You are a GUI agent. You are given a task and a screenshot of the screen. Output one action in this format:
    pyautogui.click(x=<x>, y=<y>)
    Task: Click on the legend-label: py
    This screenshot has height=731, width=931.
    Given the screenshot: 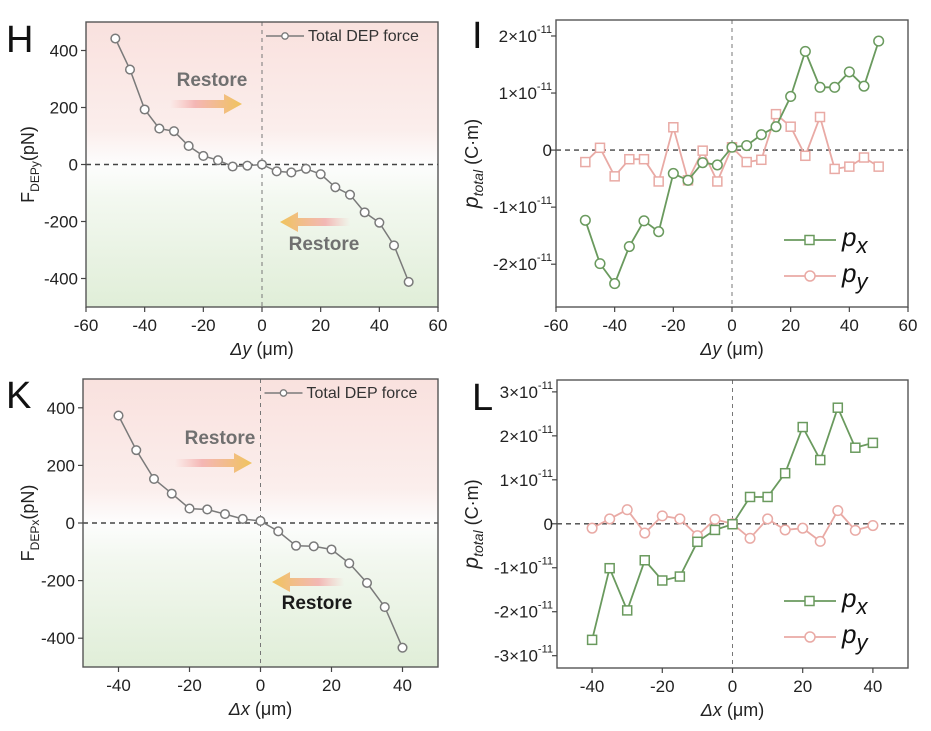 What is the action you would take?
    pyautogui.click(x=855, y=276)
    